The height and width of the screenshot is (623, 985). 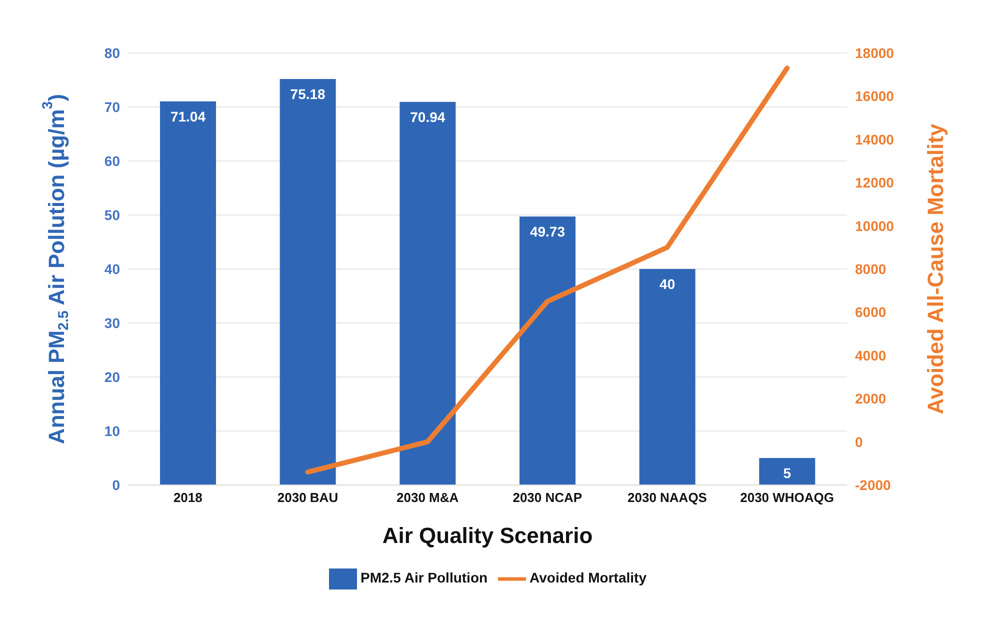 What do you see at coordinates (874, 139) in the screenshot?
I see `y2-tick-label: 14000` at bounding box center [874, 139].